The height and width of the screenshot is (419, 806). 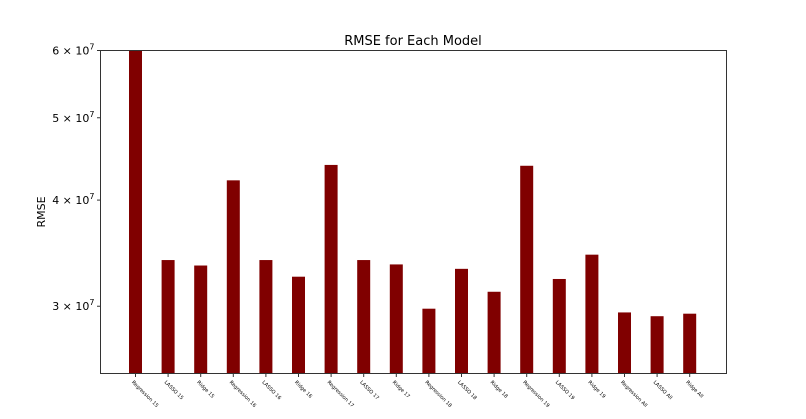 I want to click on y-tick-label: 3 × 107, so click(x=73, y=305).